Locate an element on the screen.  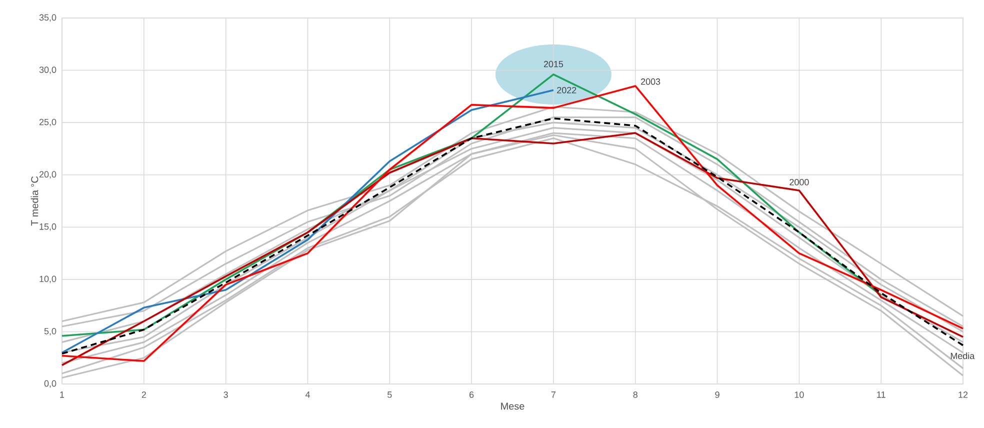
x-tick-label: 2 is located at coordinates (144, 395).